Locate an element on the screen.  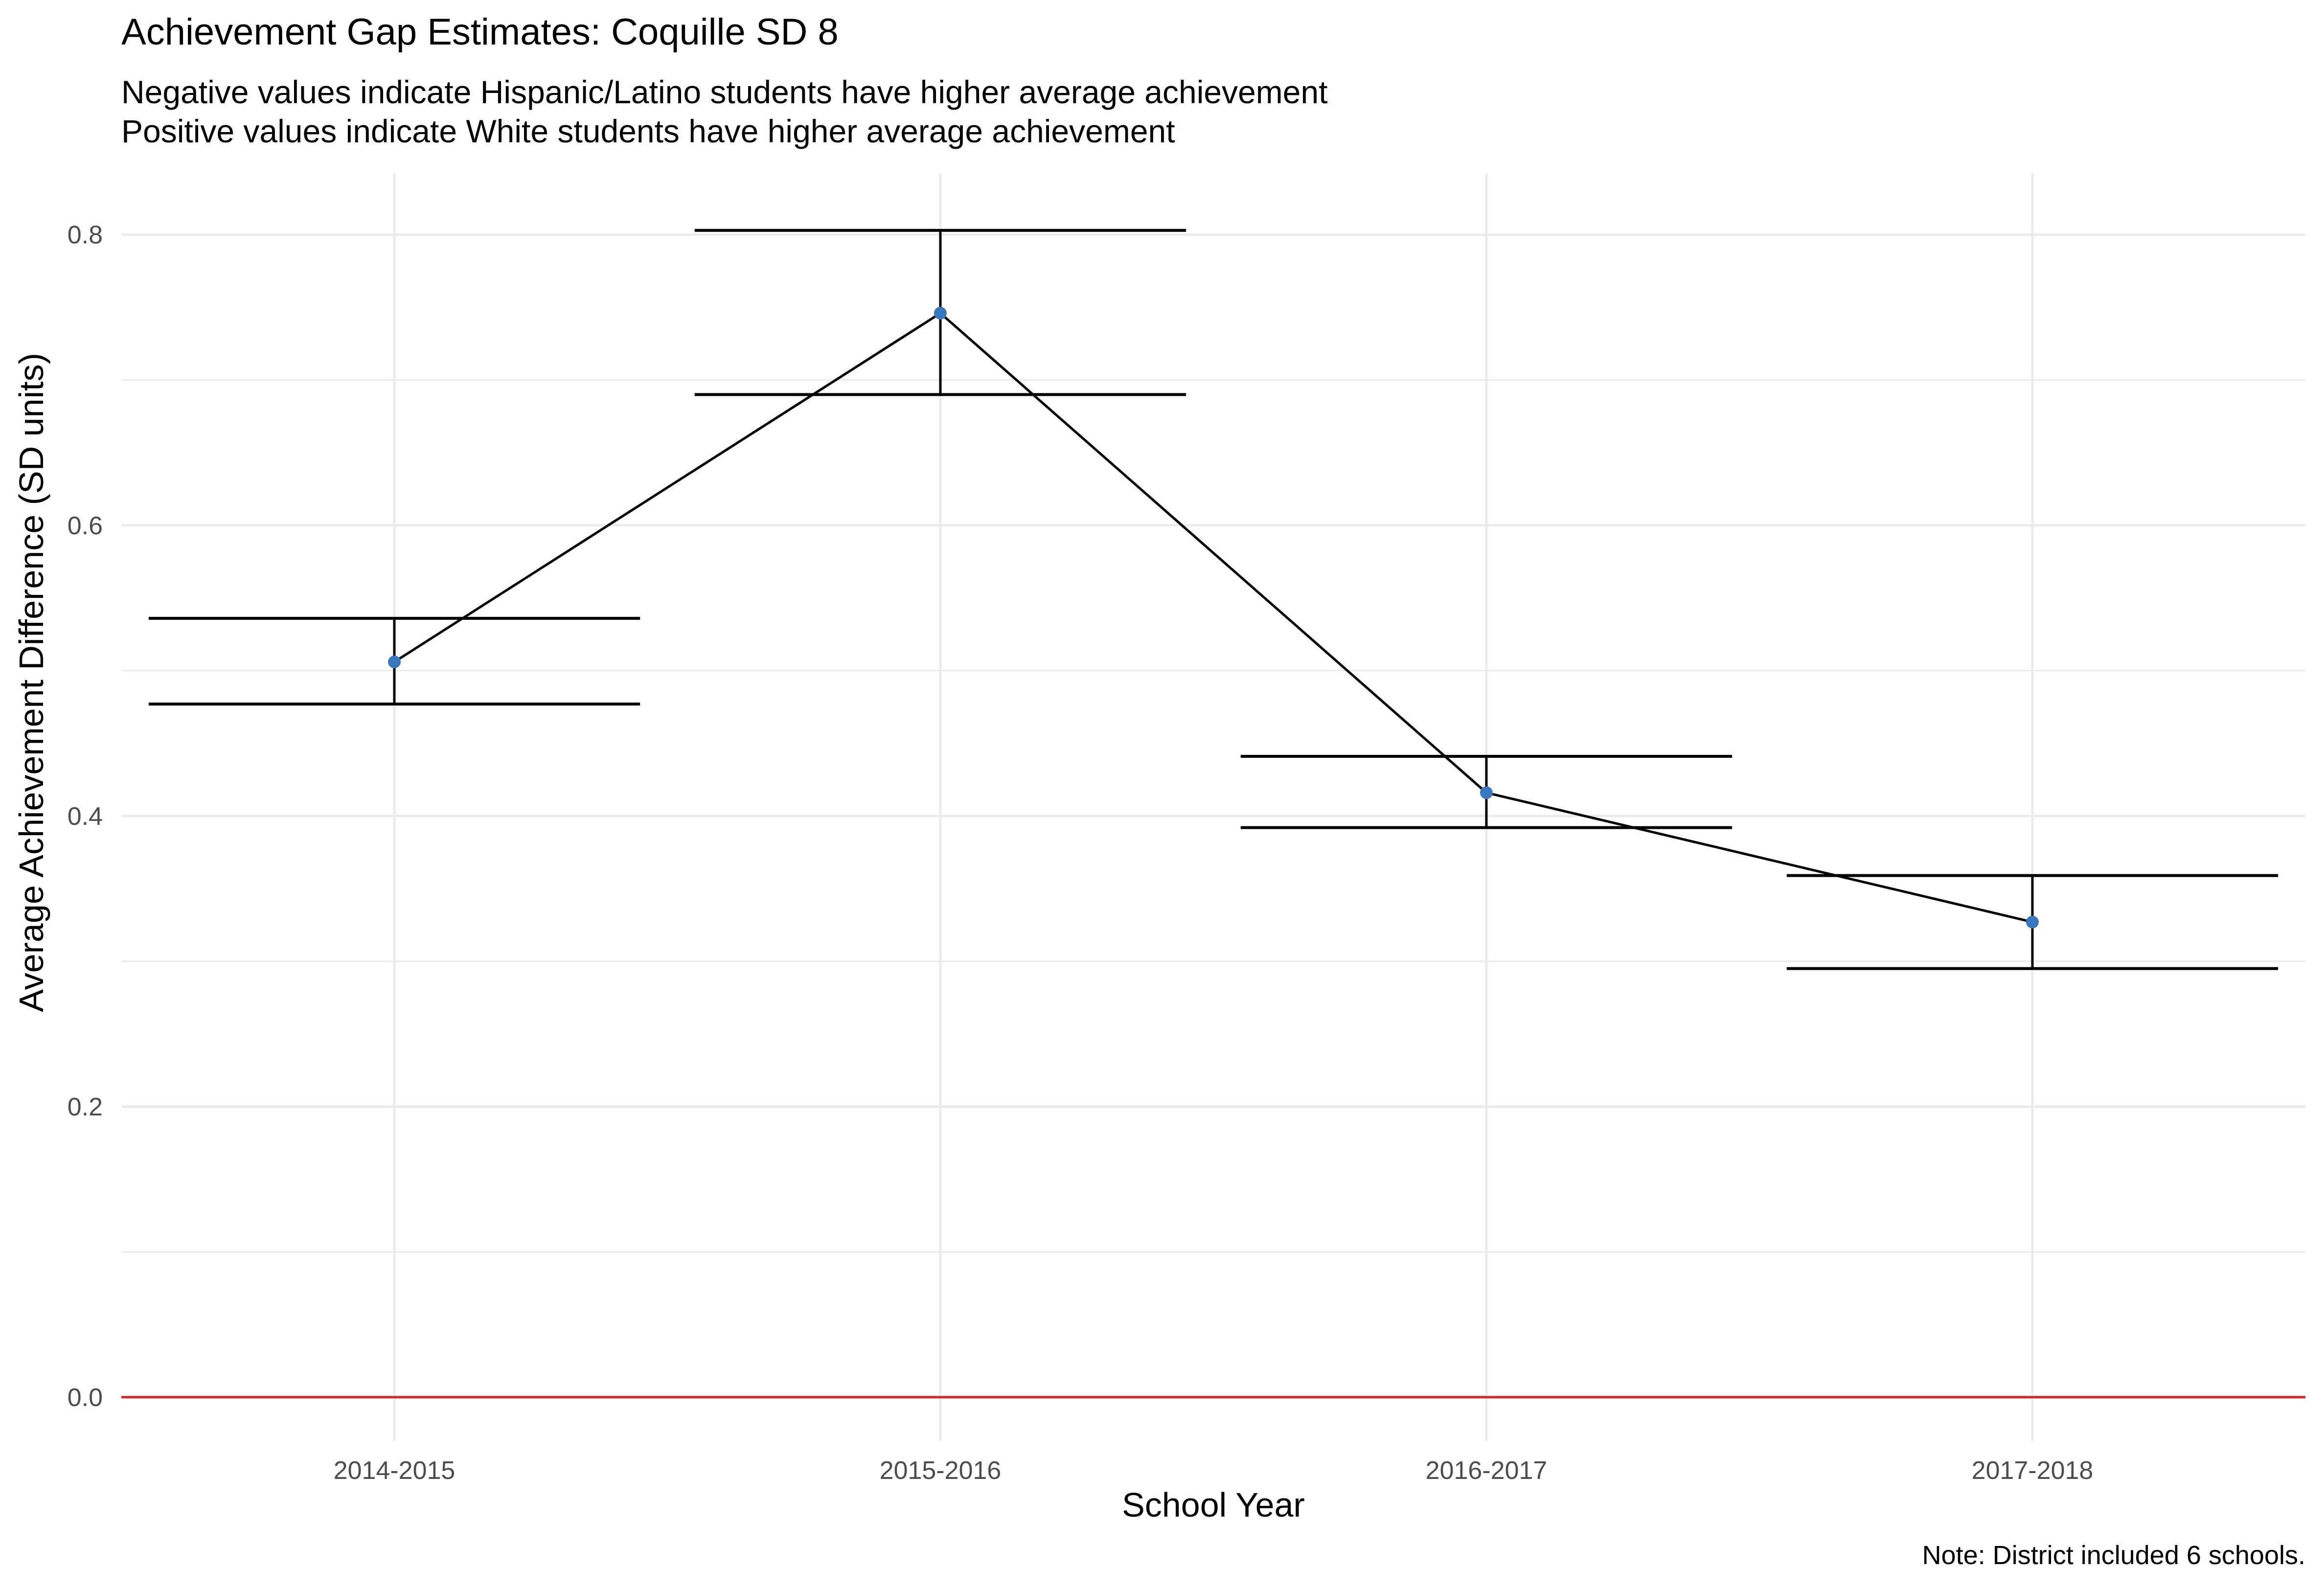
x-tick-label: 2014-2015 is located at coordinates (395, 1471).